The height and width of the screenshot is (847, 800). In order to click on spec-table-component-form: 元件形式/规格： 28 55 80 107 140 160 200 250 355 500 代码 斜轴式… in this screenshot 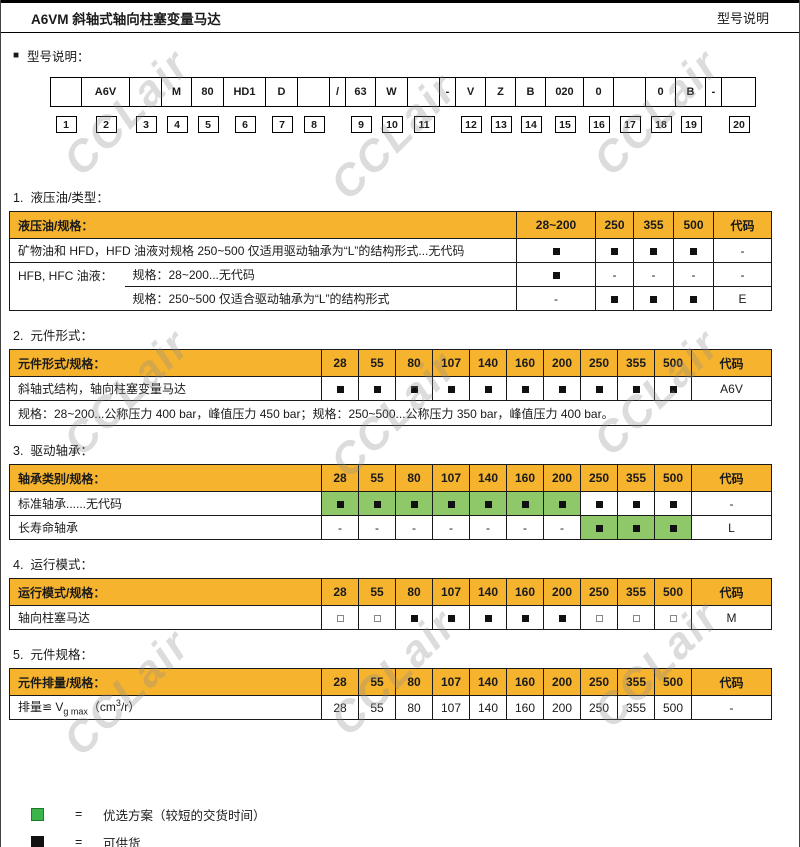, I will do `click(390, 387)`.